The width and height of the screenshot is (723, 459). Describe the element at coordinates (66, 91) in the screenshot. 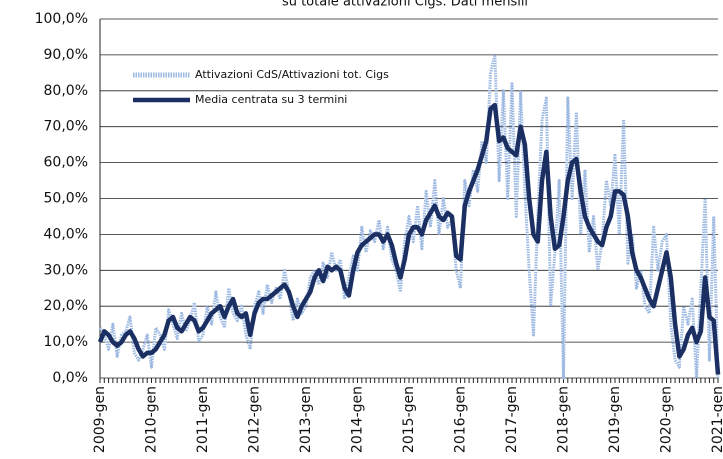

I see `y-tick-label: 80,0%` at that location.